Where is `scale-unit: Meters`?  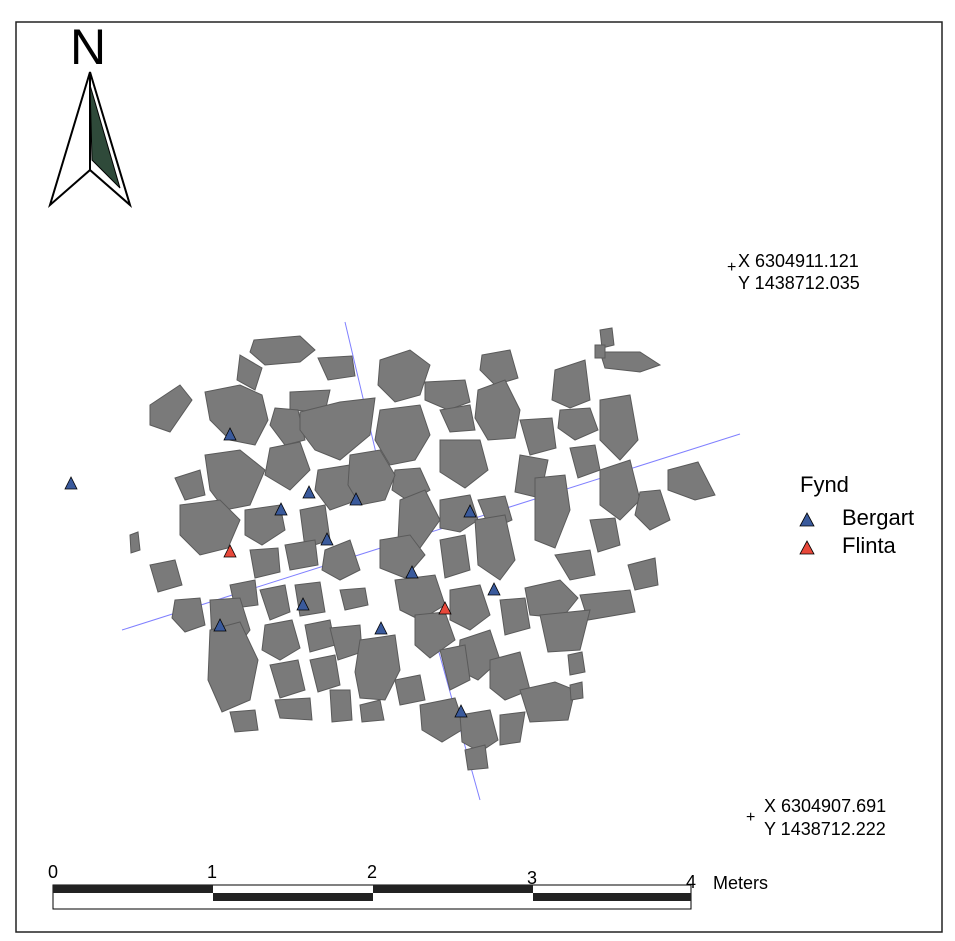 scale-unit: Meters is located at coordinates (740, 883).